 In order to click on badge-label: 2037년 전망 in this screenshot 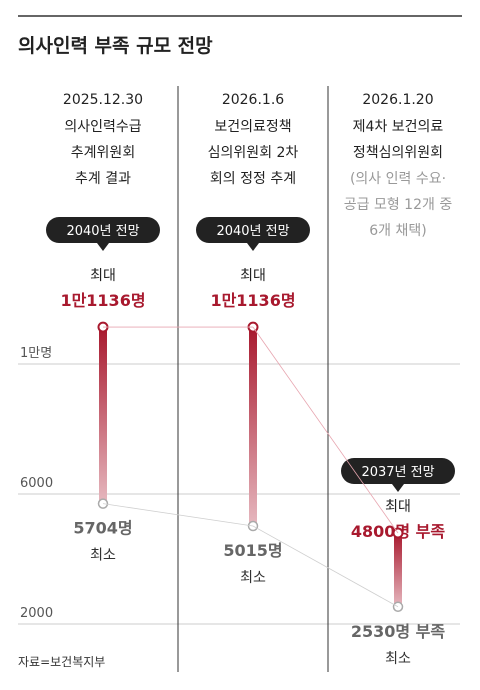, I will do `click(397, 472)`.